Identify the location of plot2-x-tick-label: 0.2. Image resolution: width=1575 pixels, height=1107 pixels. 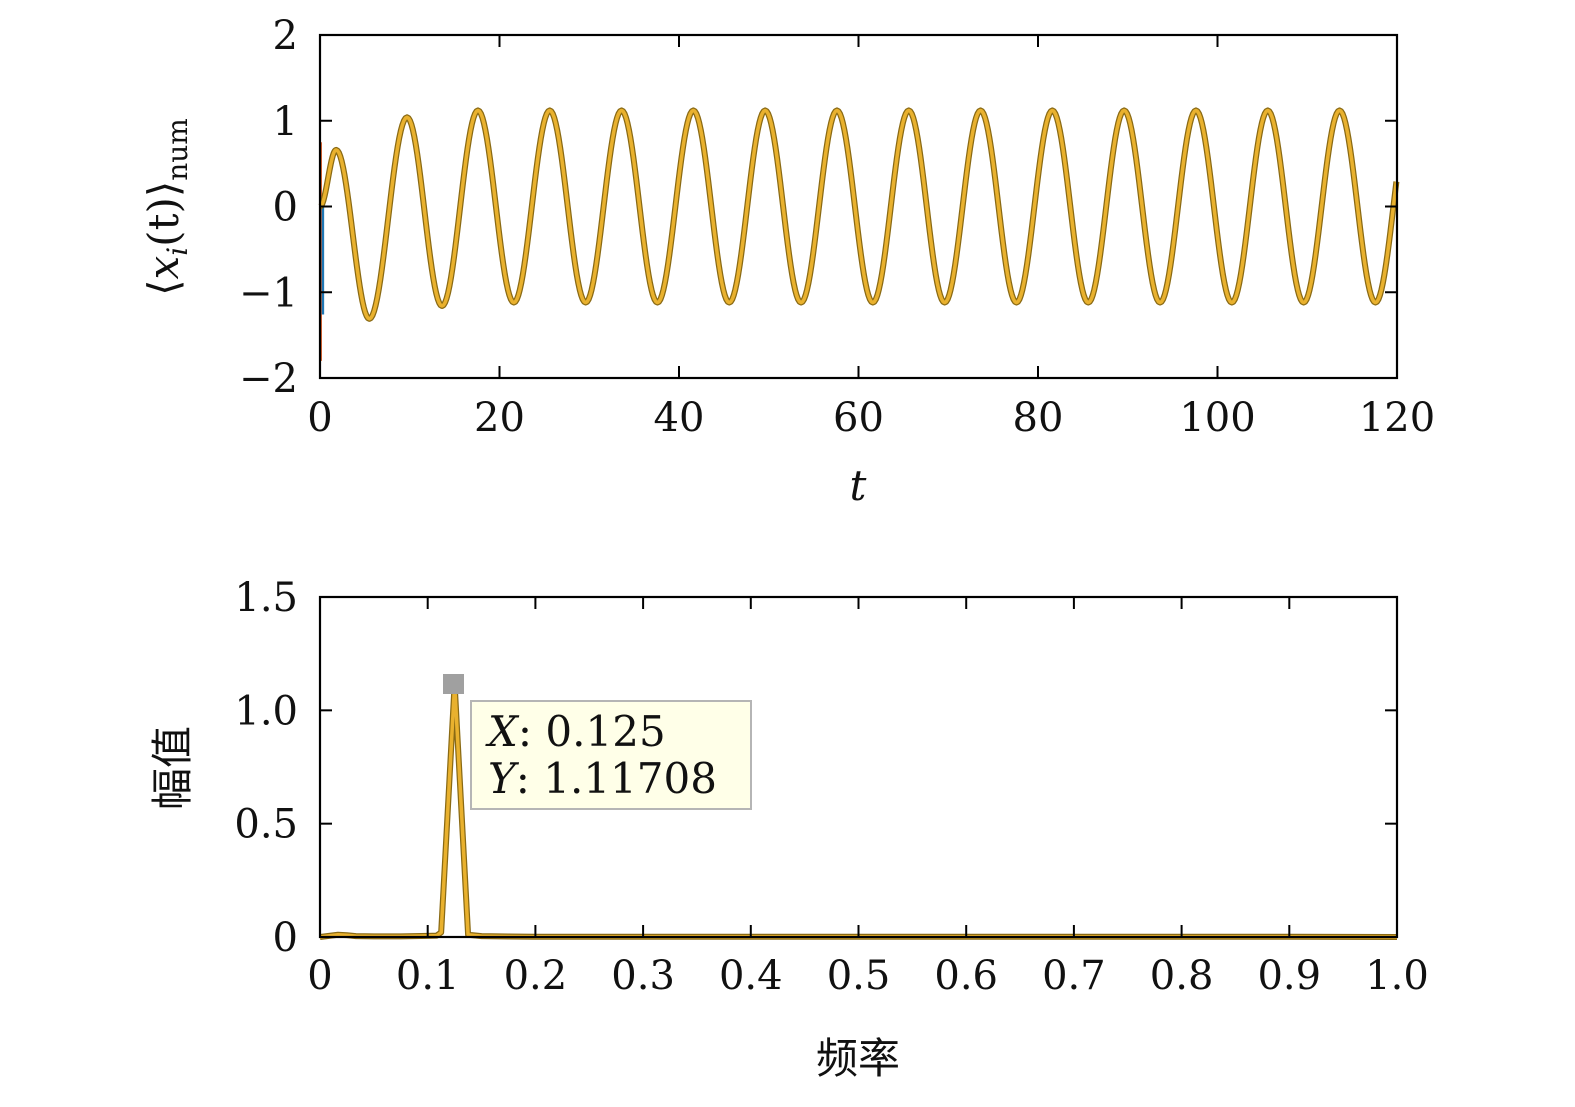
(536, 976).